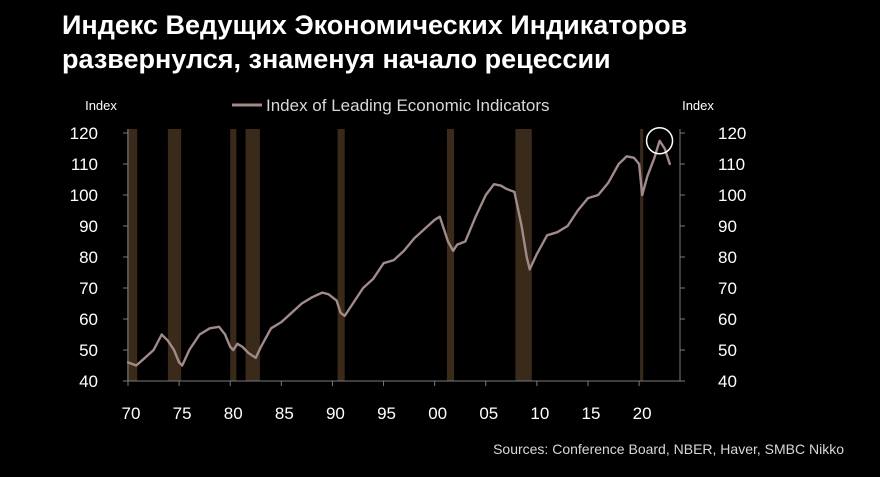 The height and width of the screenshot is (477, 880). What do you see at coordinates (101, 105) in the screenshot?
I see `y-axis-title-left: Index` at bounding box center [101, 105].